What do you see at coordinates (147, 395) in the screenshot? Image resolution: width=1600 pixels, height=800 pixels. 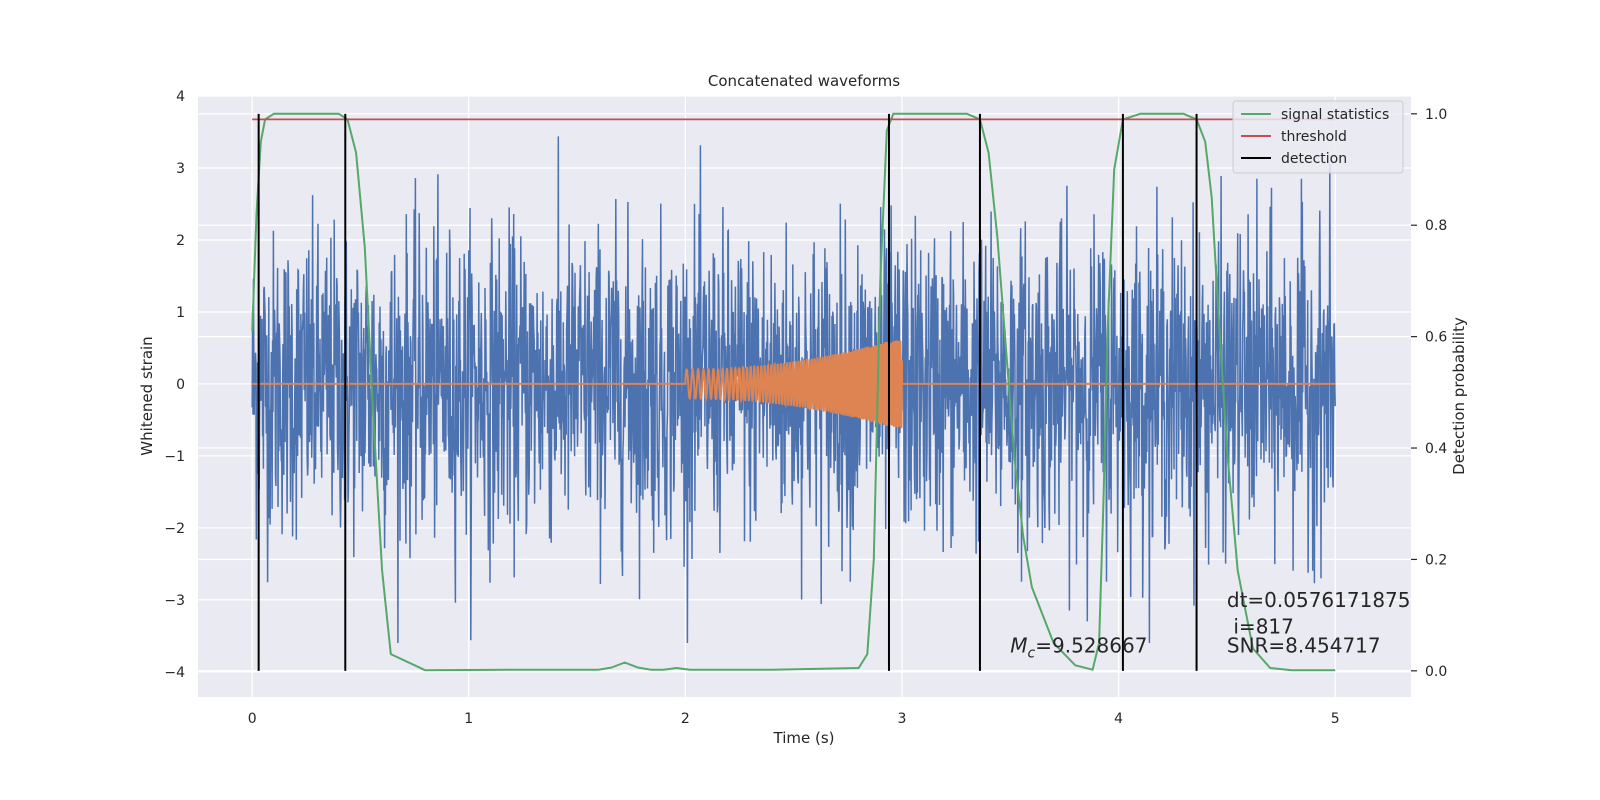 I see `y-axis-title: Whitened strain` at bounding box center [147, 395].